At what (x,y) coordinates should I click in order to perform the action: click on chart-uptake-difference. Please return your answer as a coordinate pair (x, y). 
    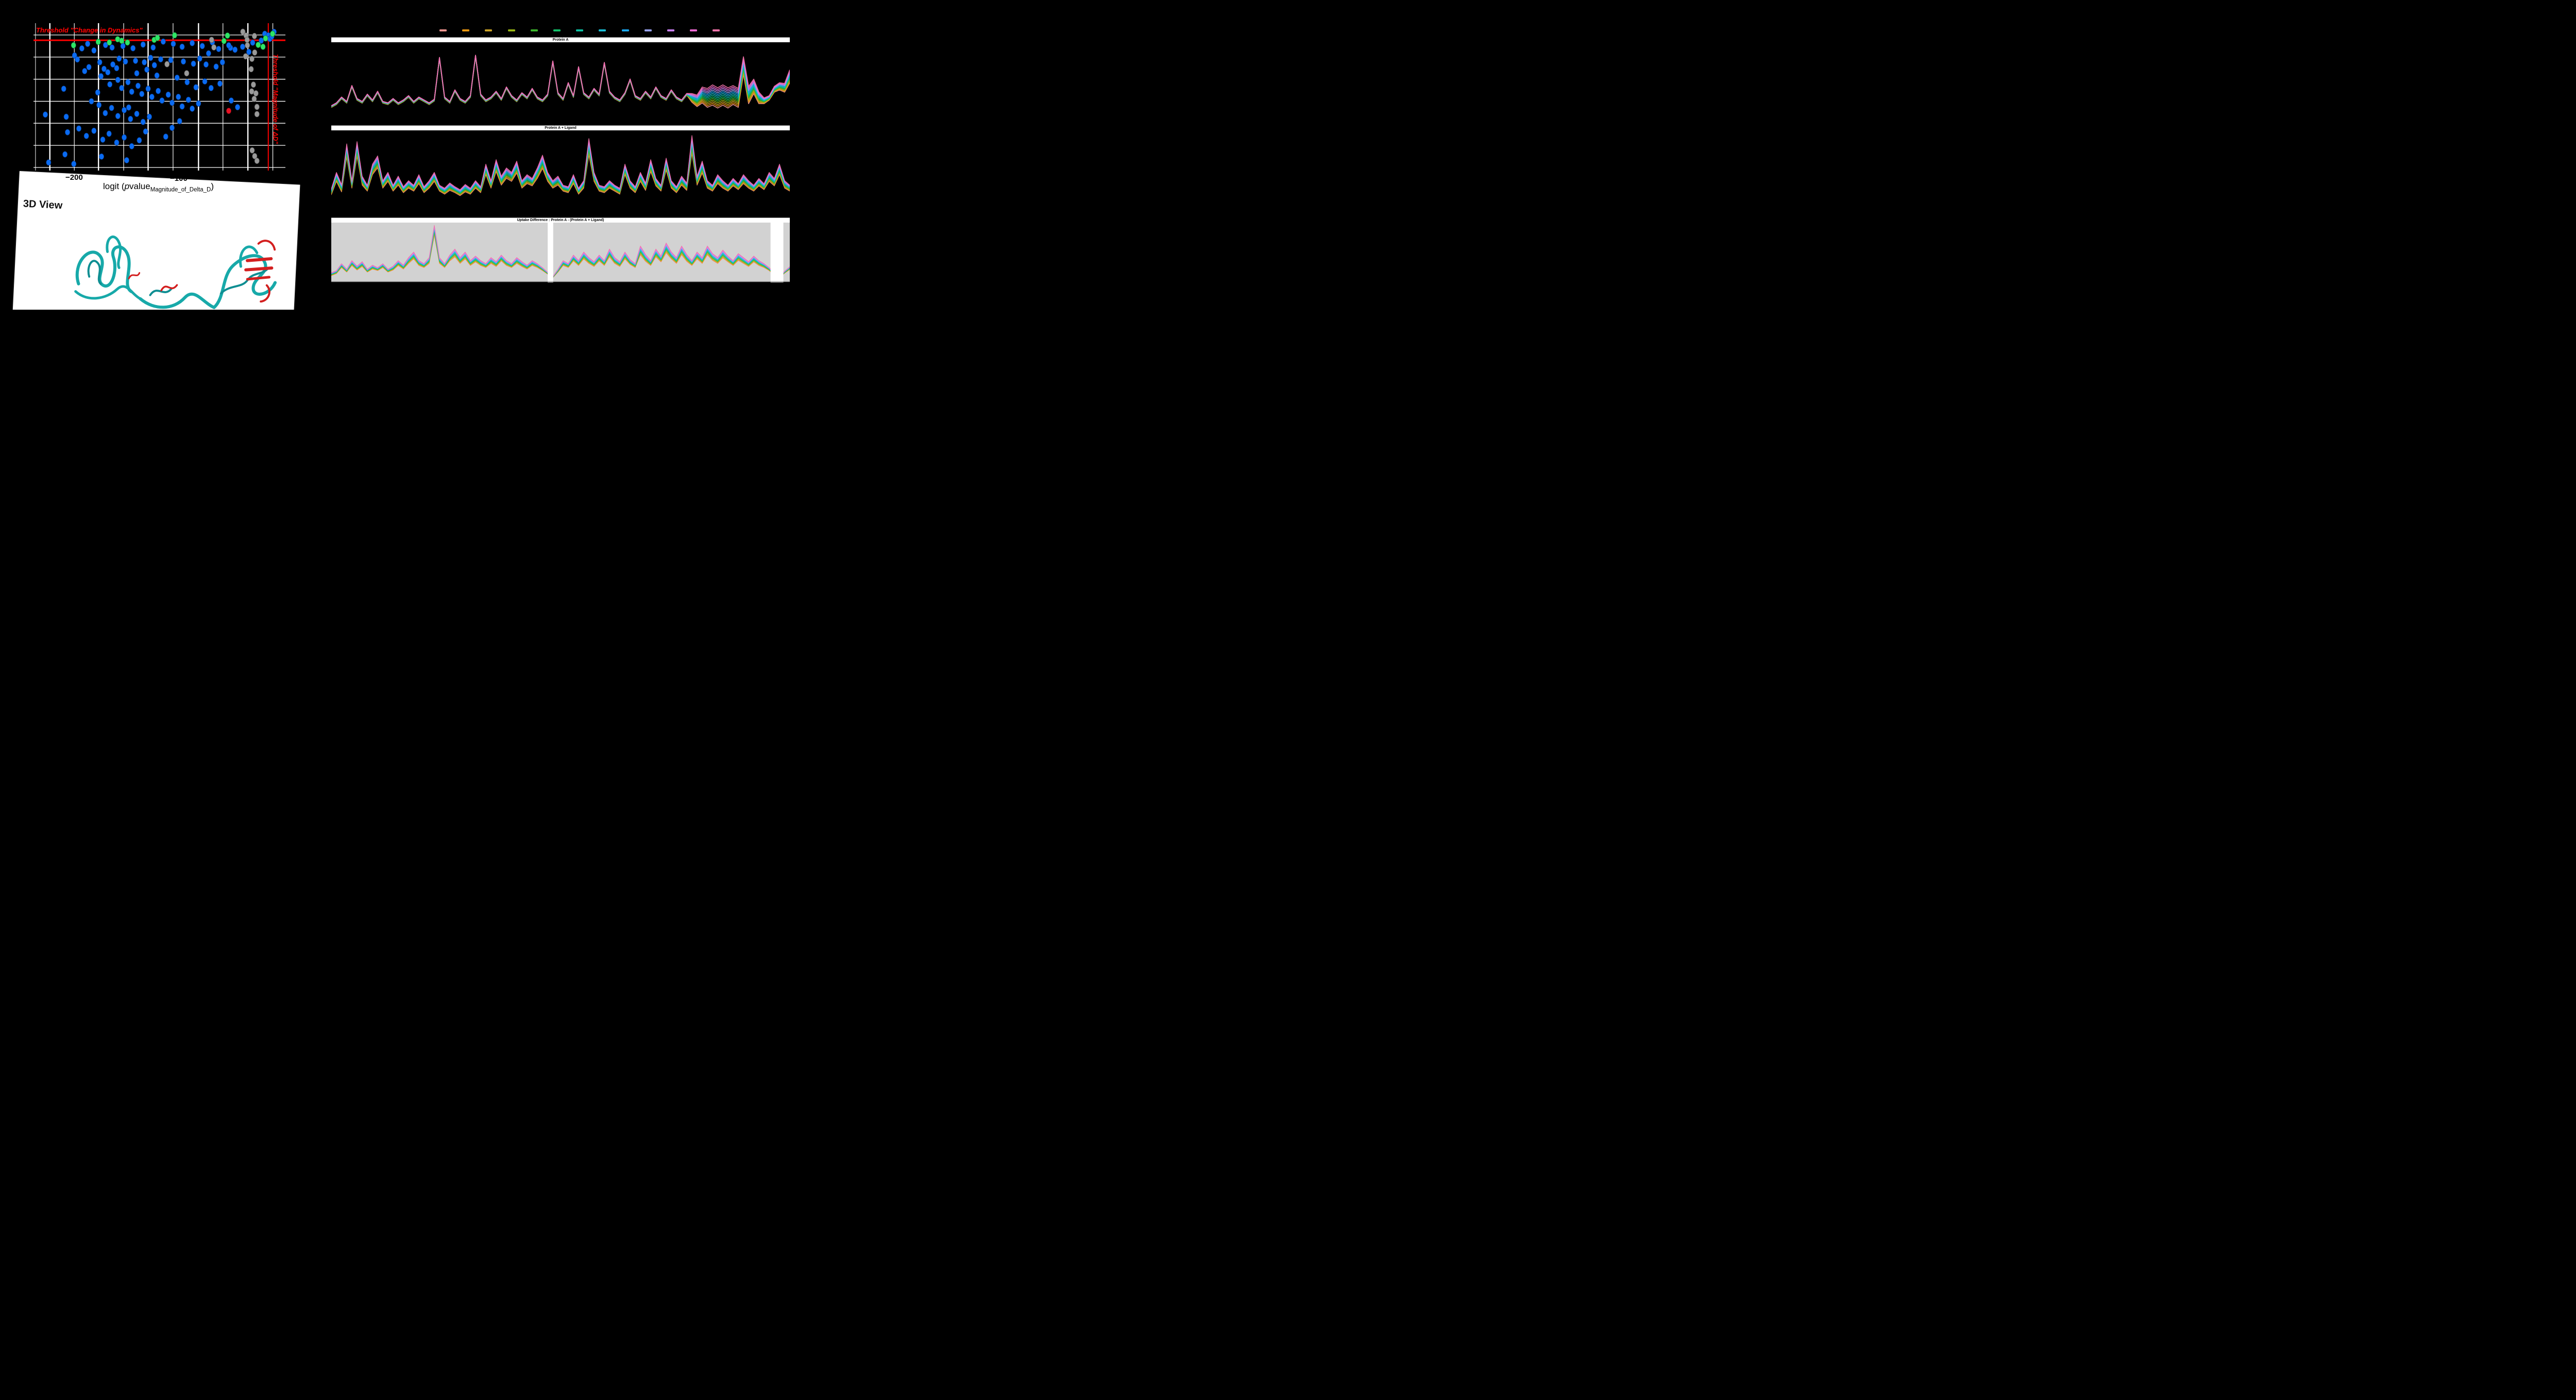
    Looking at the image, I should click on (560, 252).